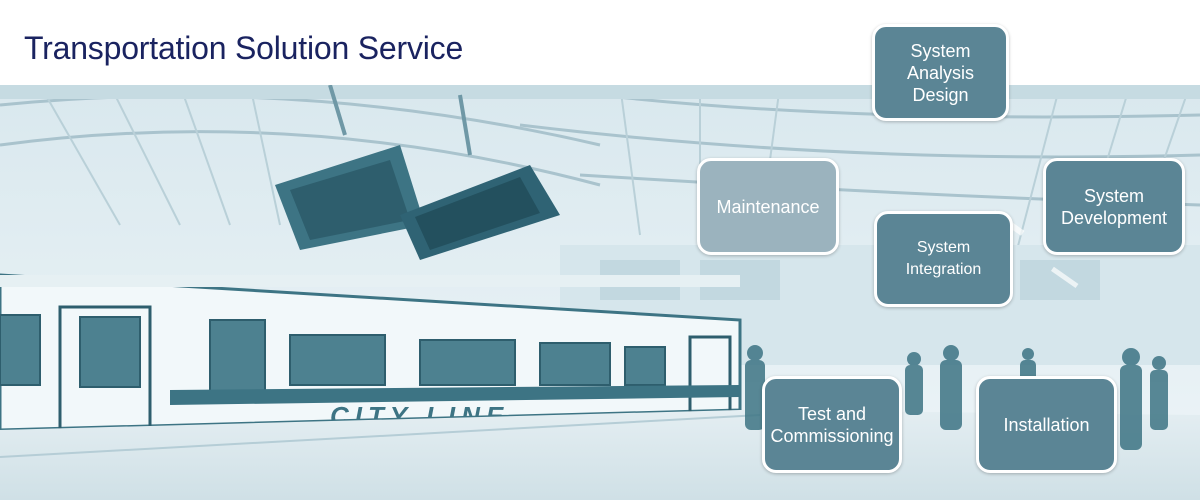  Describe the element at coordinates (1046, 424) in the screenshot. I see `node-installation: Installation` at that location.